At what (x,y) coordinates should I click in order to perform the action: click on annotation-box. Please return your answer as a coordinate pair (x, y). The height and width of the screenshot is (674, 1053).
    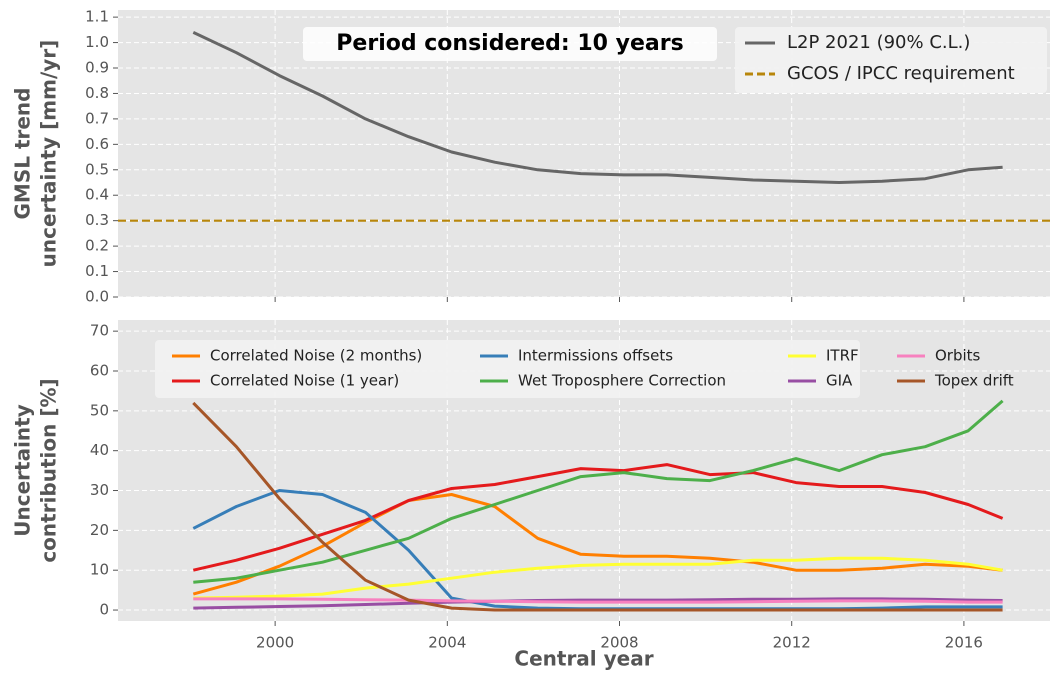
    Looking at the image, I should click on (510, 44).